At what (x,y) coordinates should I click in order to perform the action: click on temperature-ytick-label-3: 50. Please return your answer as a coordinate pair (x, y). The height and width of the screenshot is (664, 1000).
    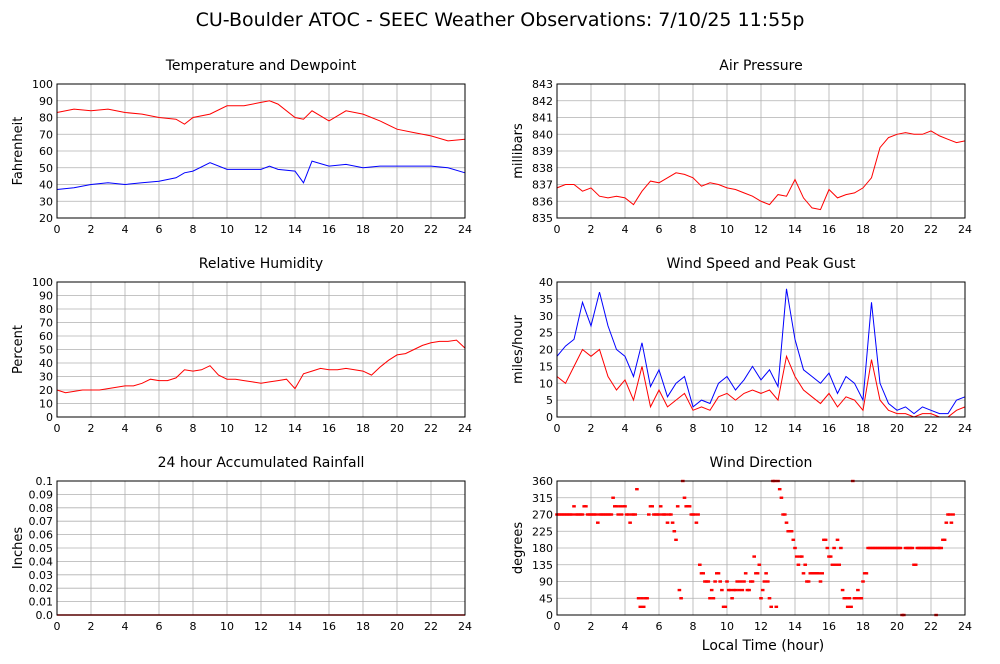
    Looking at the image, I should click on (46, 168).